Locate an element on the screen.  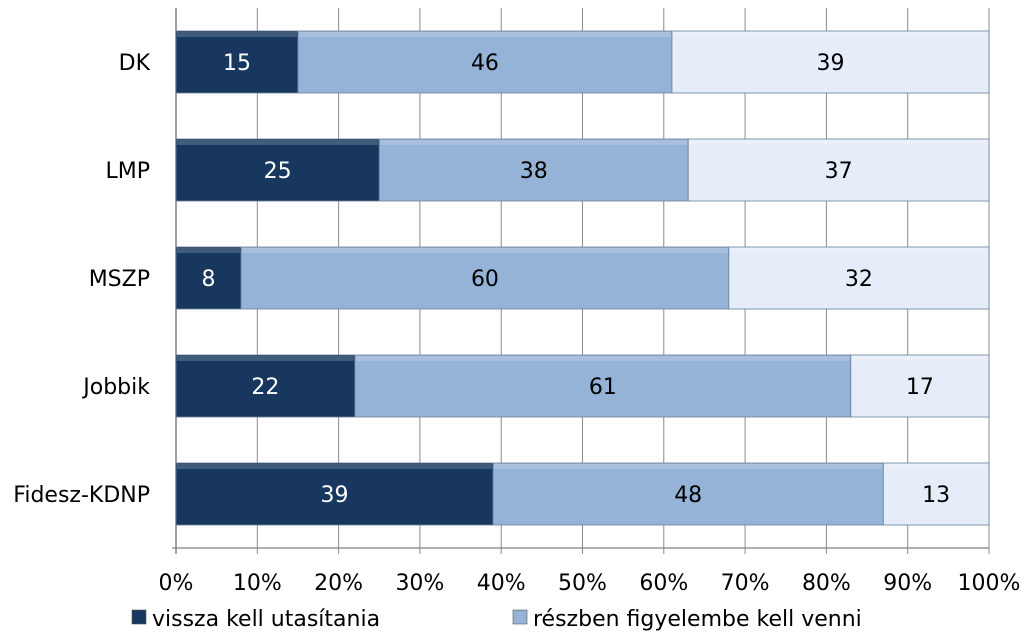
data-label: 8 is located at coordinates (209, 279).